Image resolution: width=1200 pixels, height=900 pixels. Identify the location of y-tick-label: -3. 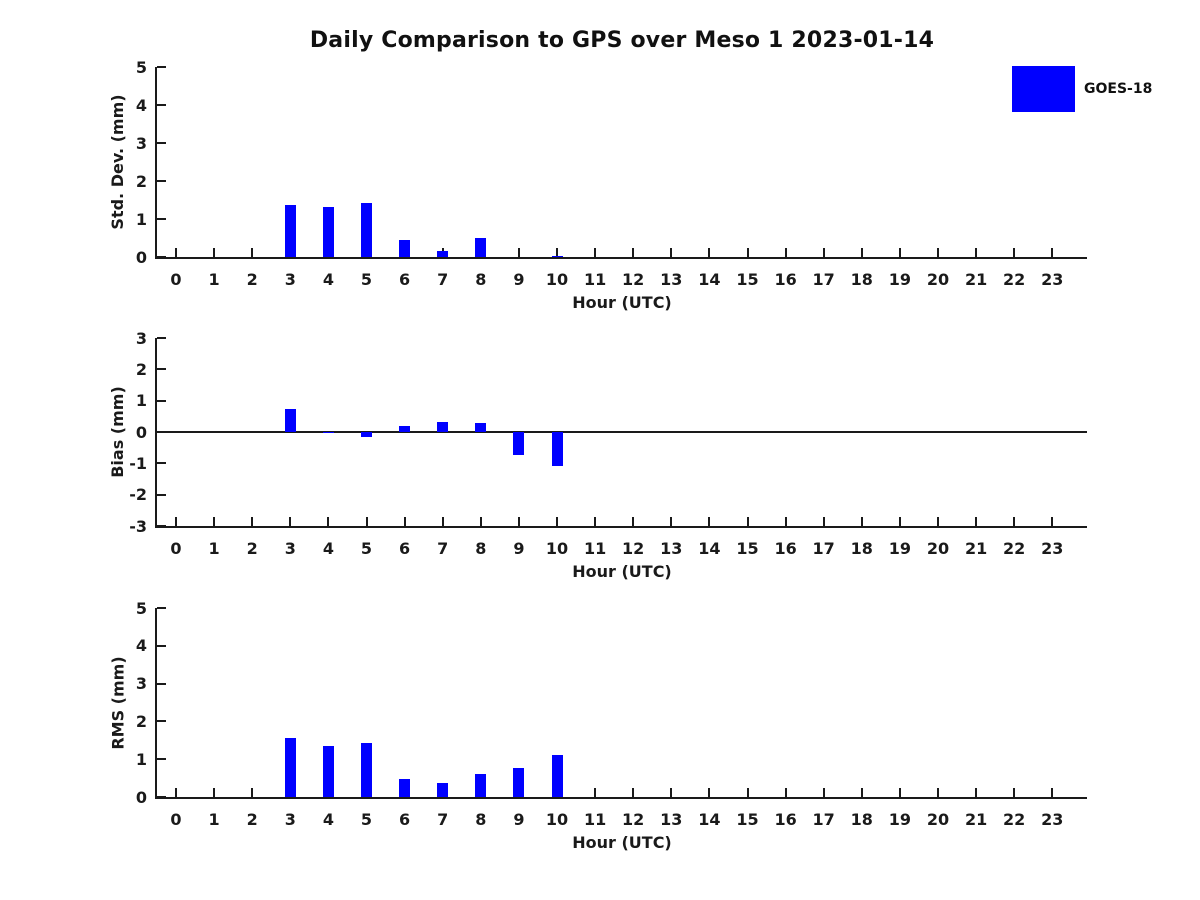
(138, 526).